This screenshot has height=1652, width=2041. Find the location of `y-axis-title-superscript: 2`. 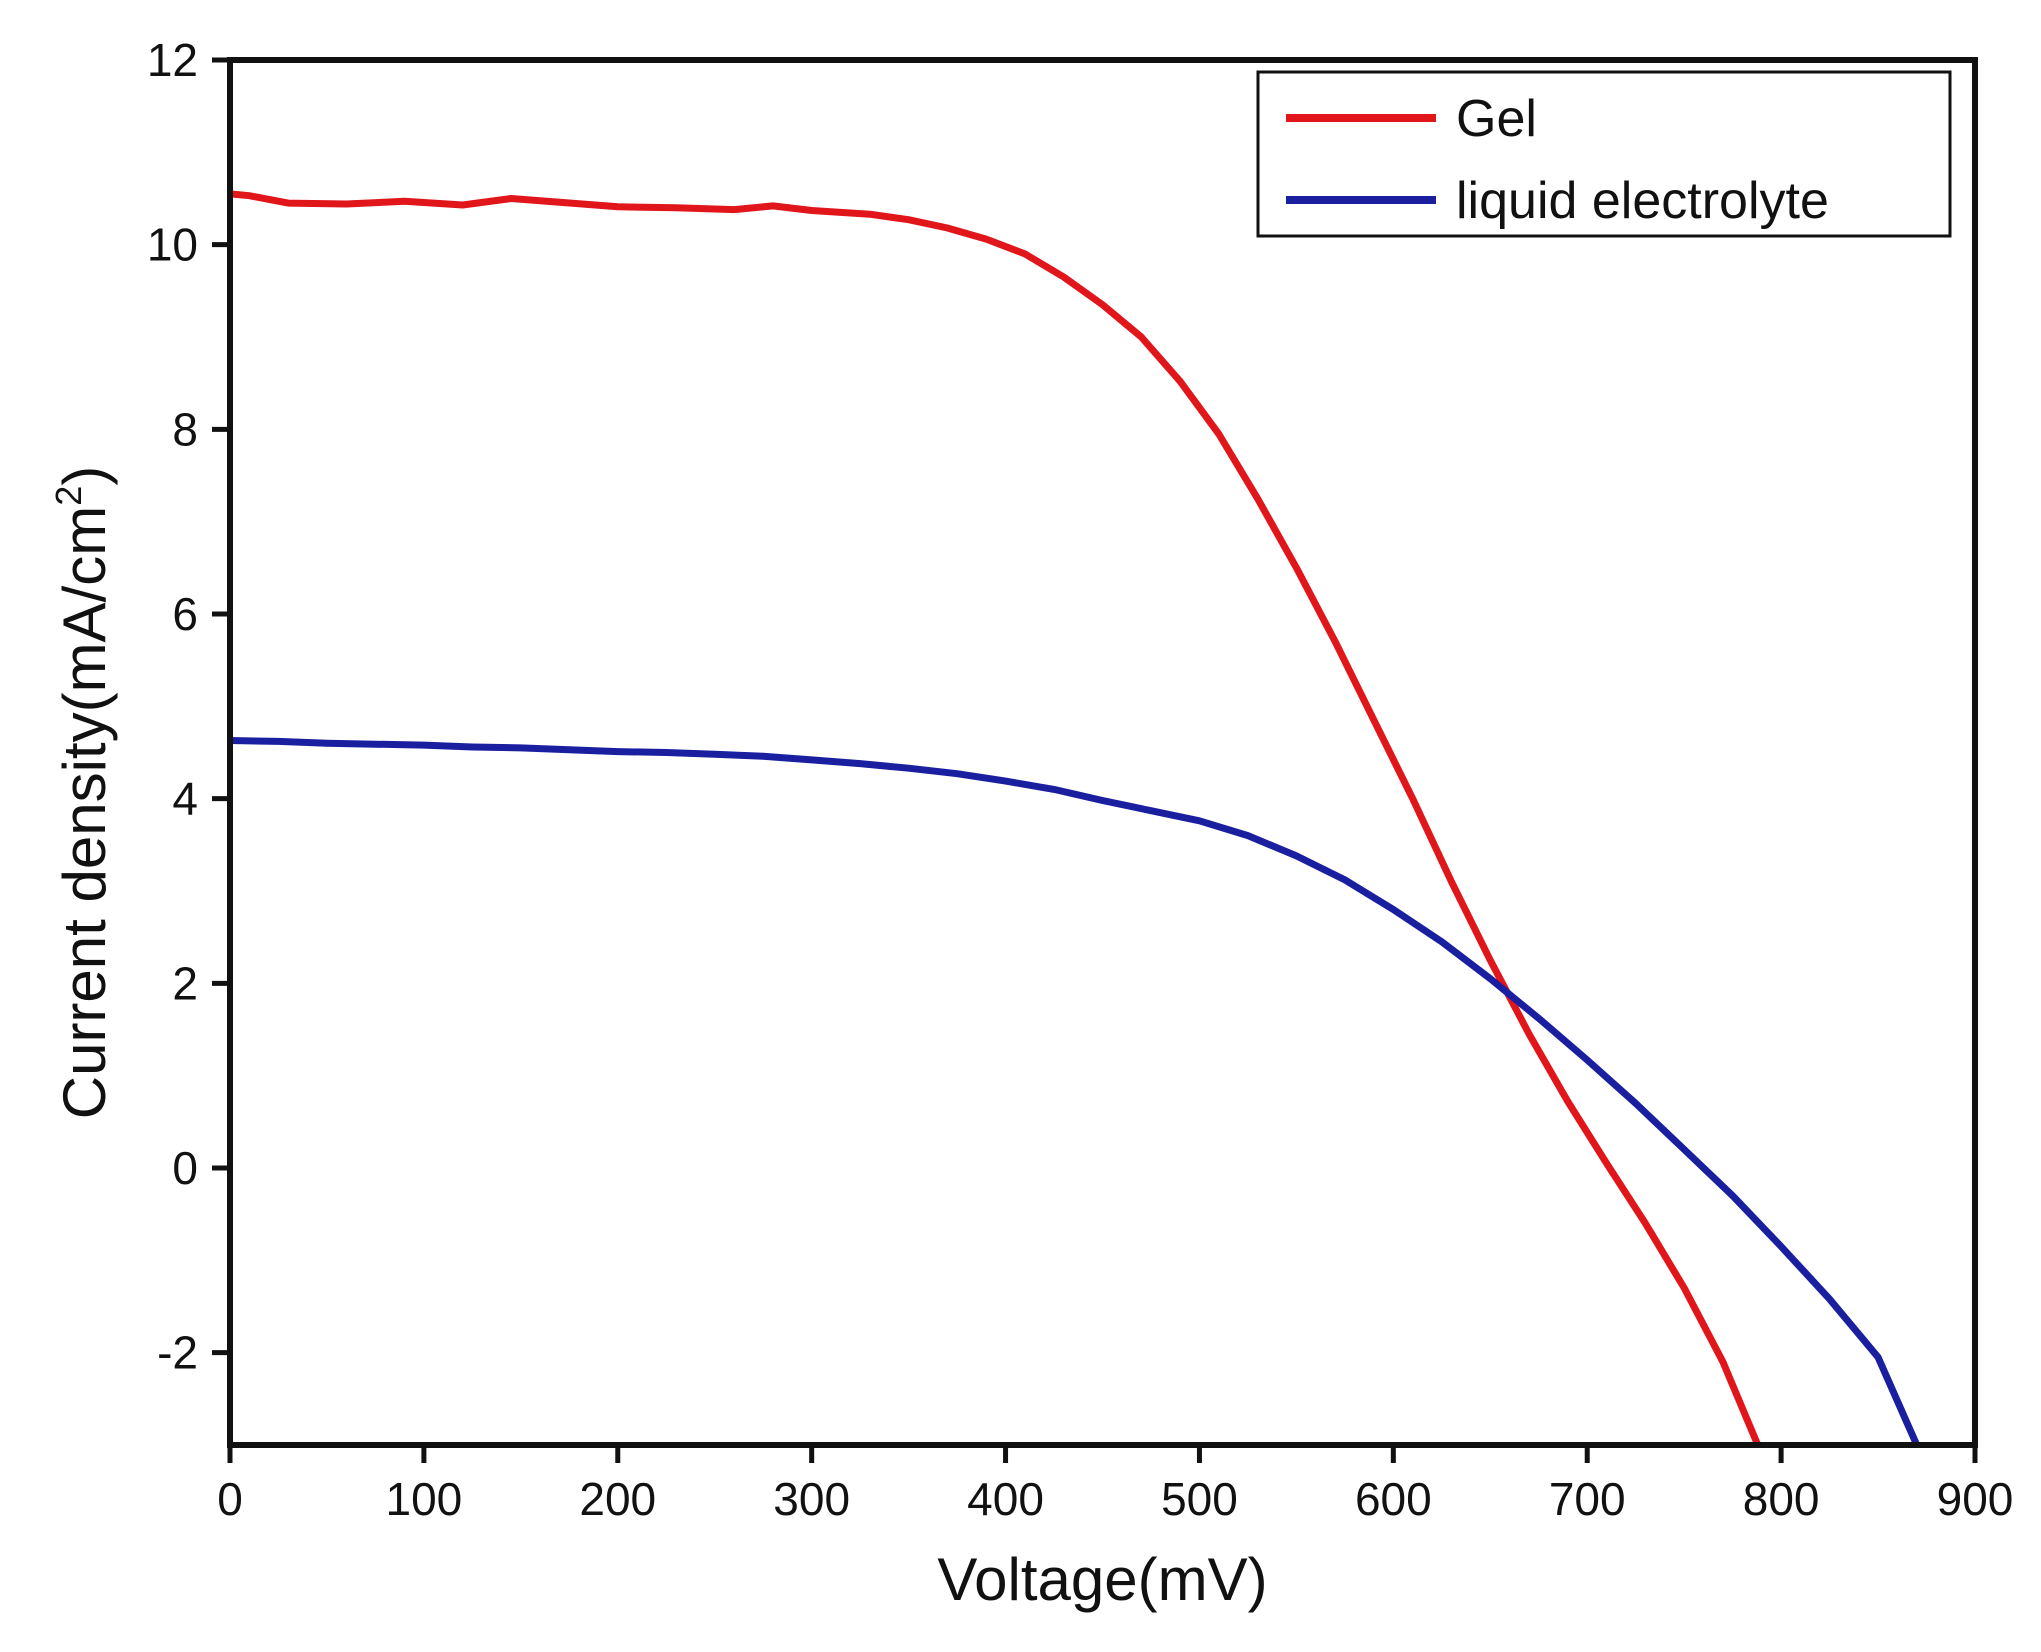

y-axis-title-superscript: 2 is located at coordinates (68, 496).